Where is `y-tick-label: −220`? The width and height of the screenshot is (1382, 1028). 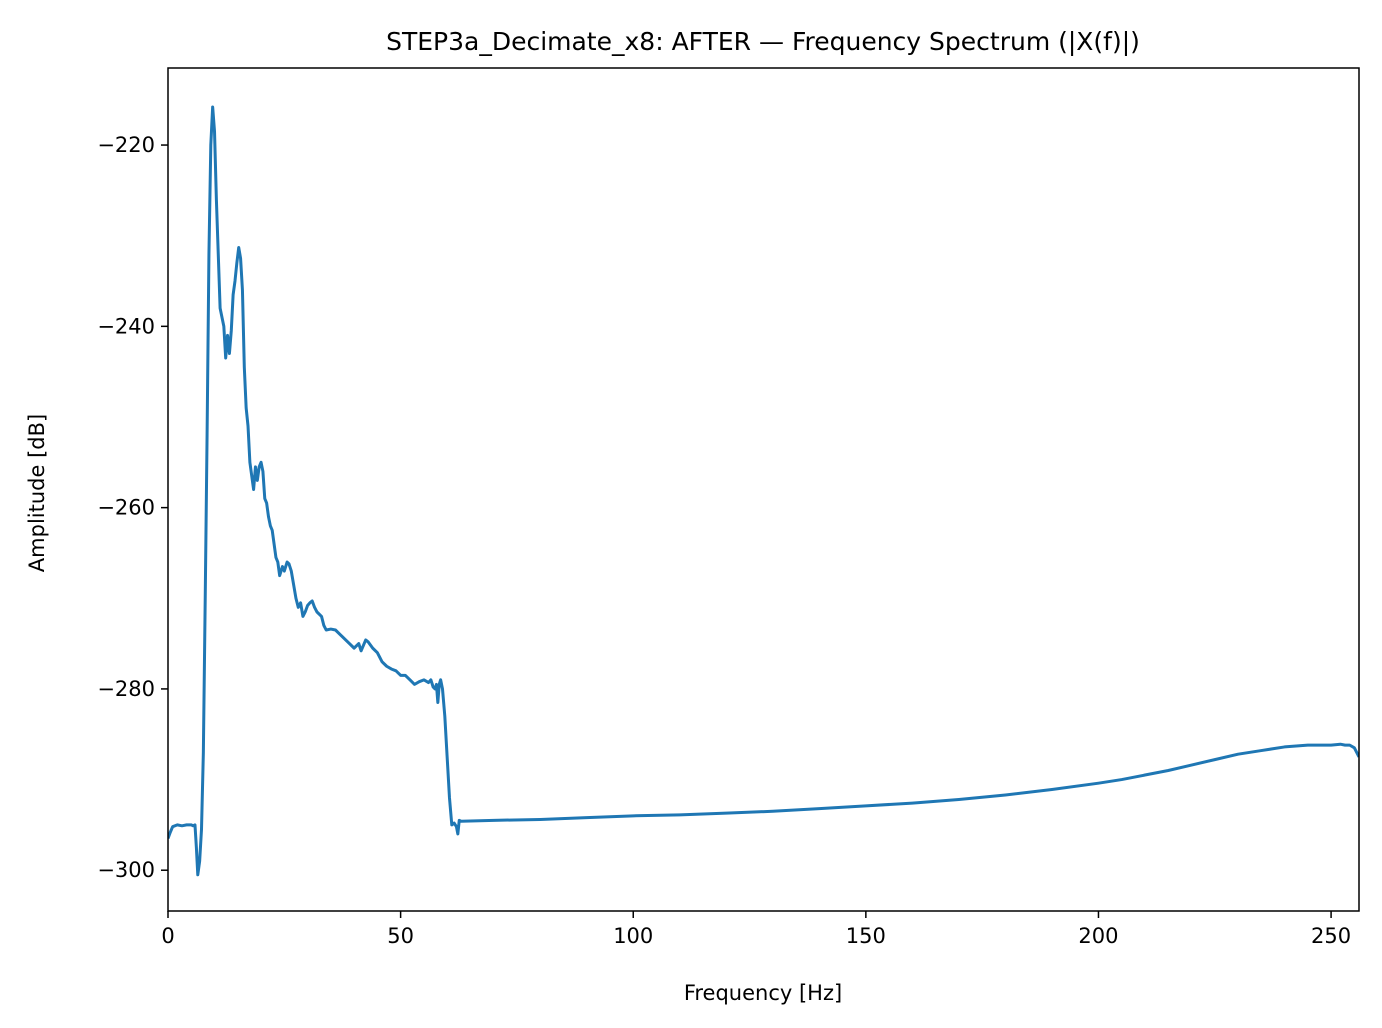 y-tick-label: −220 is located at coordinates (126, 145).